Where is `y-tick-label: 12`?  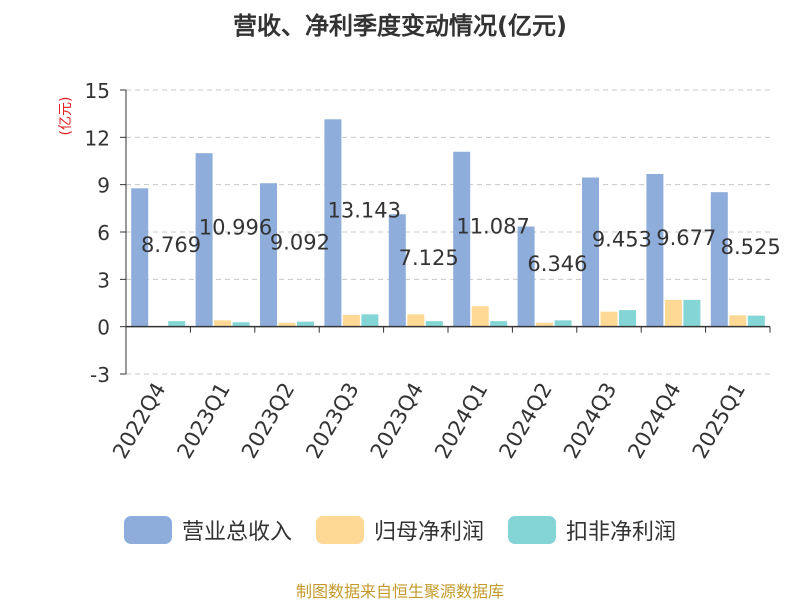
y-tick-label: 12 is located at coordinates (97, 138).